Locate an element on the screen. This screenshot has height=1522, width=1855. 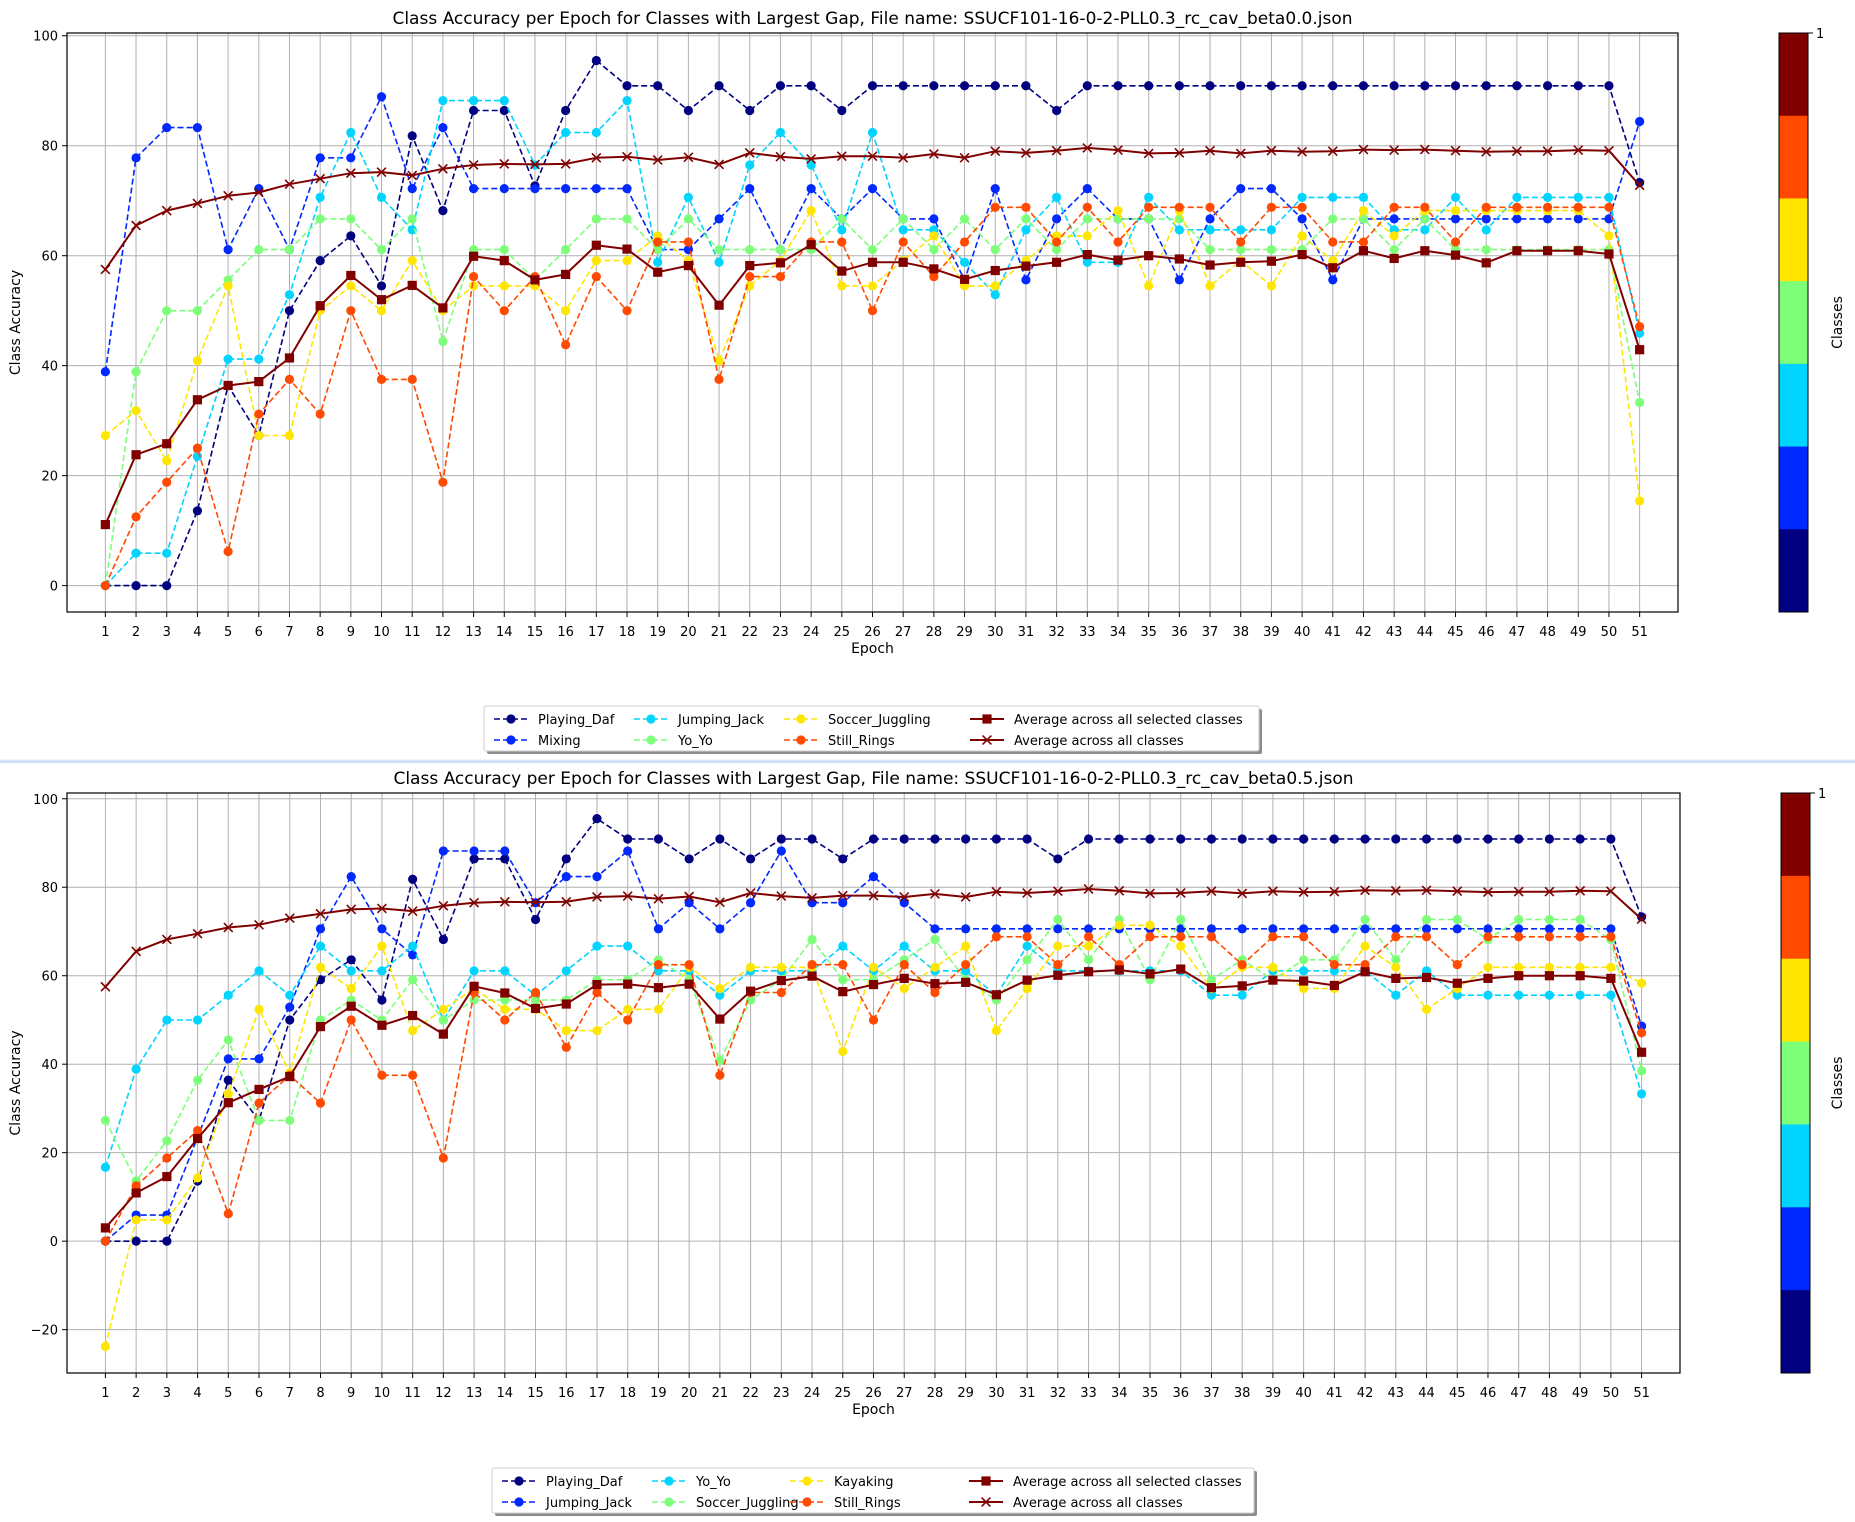
x-tick-label: 40 is located at coordinates (1302, 632).